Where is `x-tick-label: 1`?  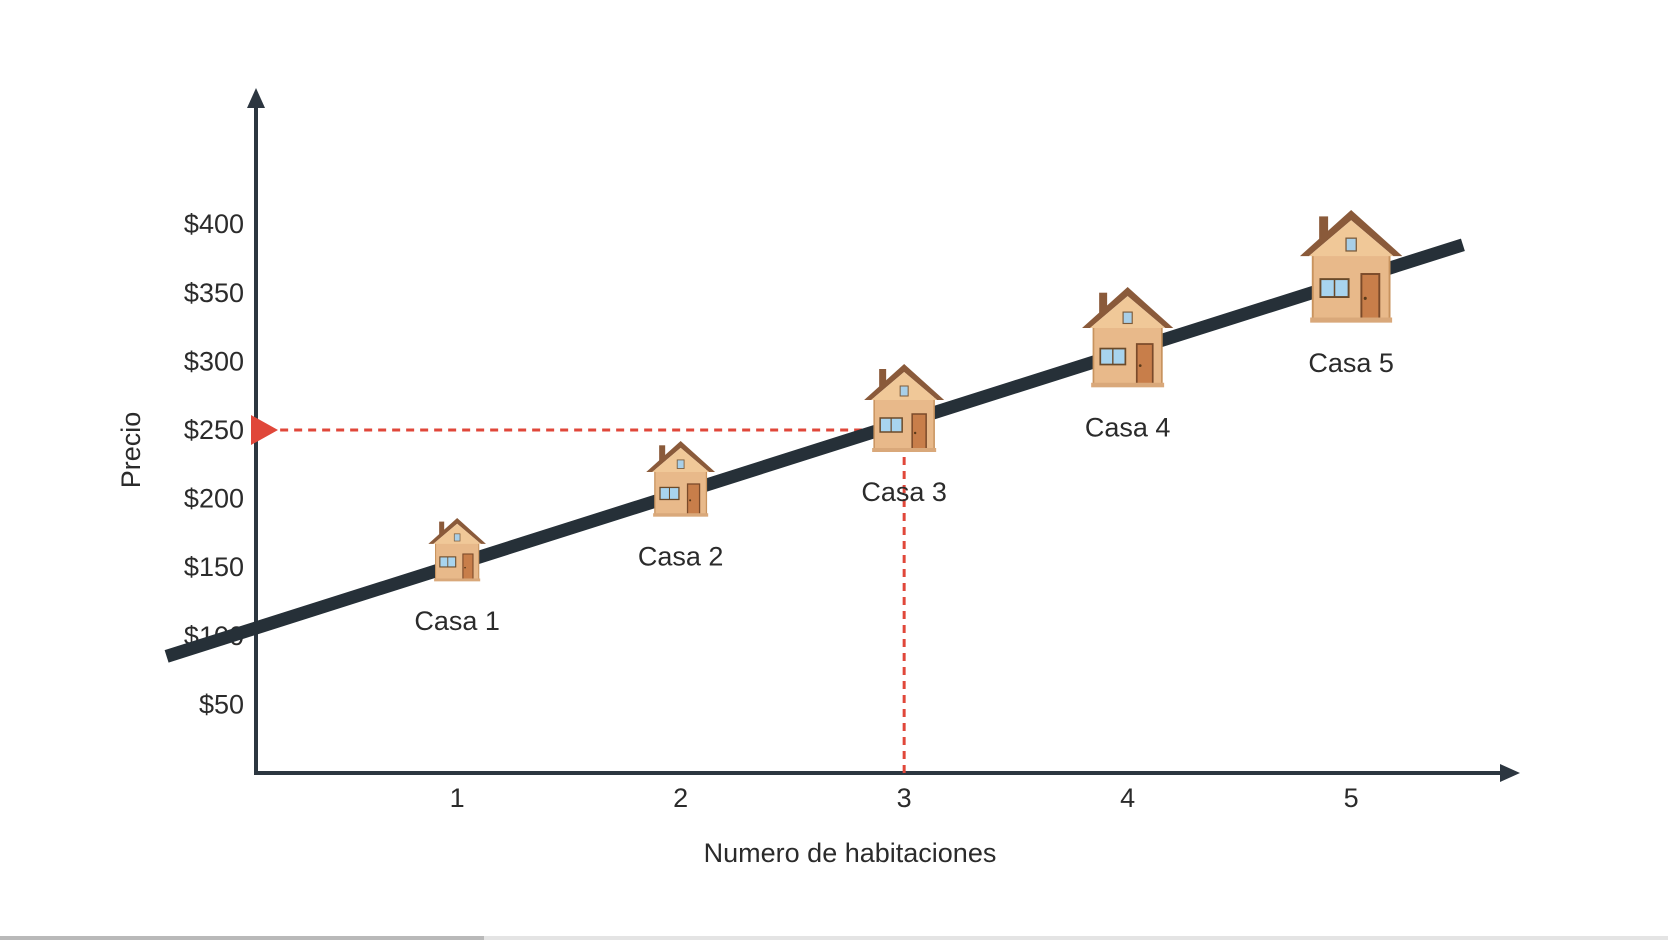
x-tick-label: 1 is located at coordinates (457, 798).